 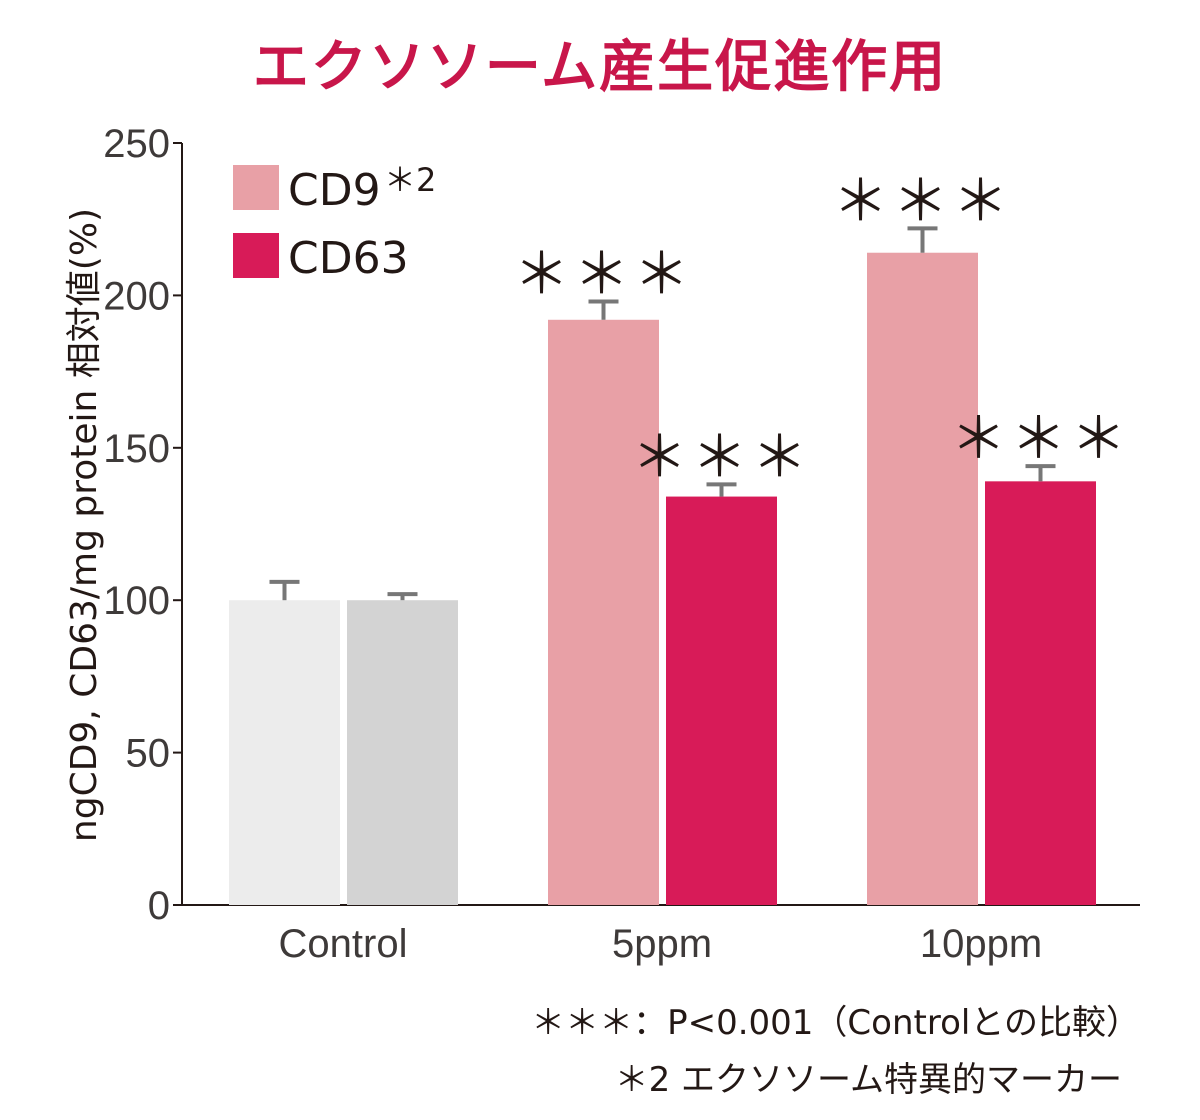 What do you see at coordinates (721, 700) in the screenshot?
I see `bar-cd63-5ppm` at bounding box center [721, 700].